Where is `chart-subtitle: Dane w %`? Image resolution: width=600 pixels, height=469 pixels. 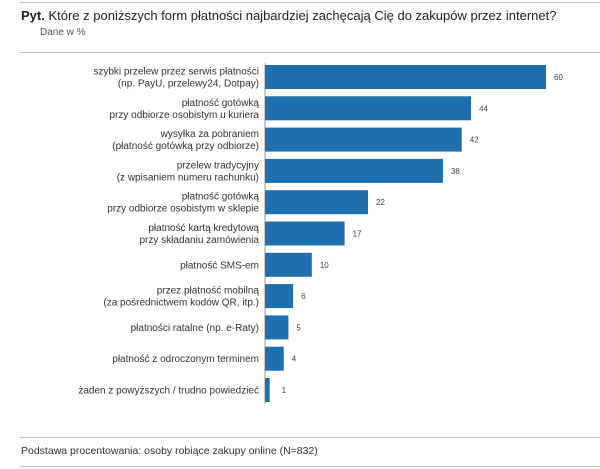 chart-subtitle: Dane w % is located at coordinates (63, 32).